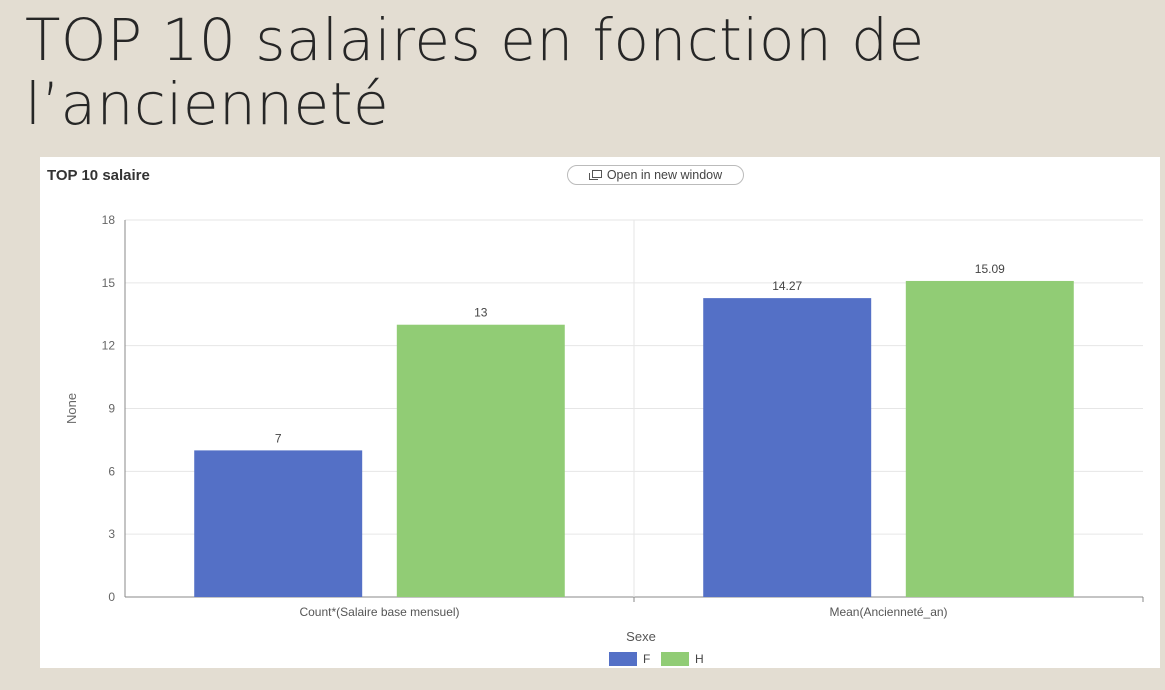  I want to click on chart-title: TOP 10 salaire, so click(98, 175).